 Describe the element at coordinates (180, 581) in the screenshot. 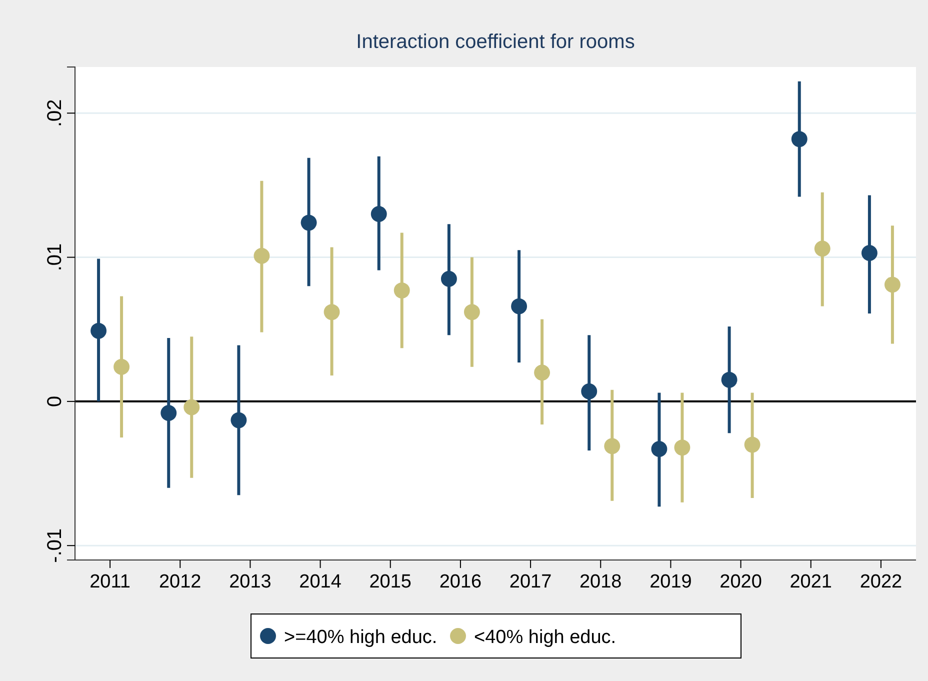

I see `x-tick-label: 2012` at that location.